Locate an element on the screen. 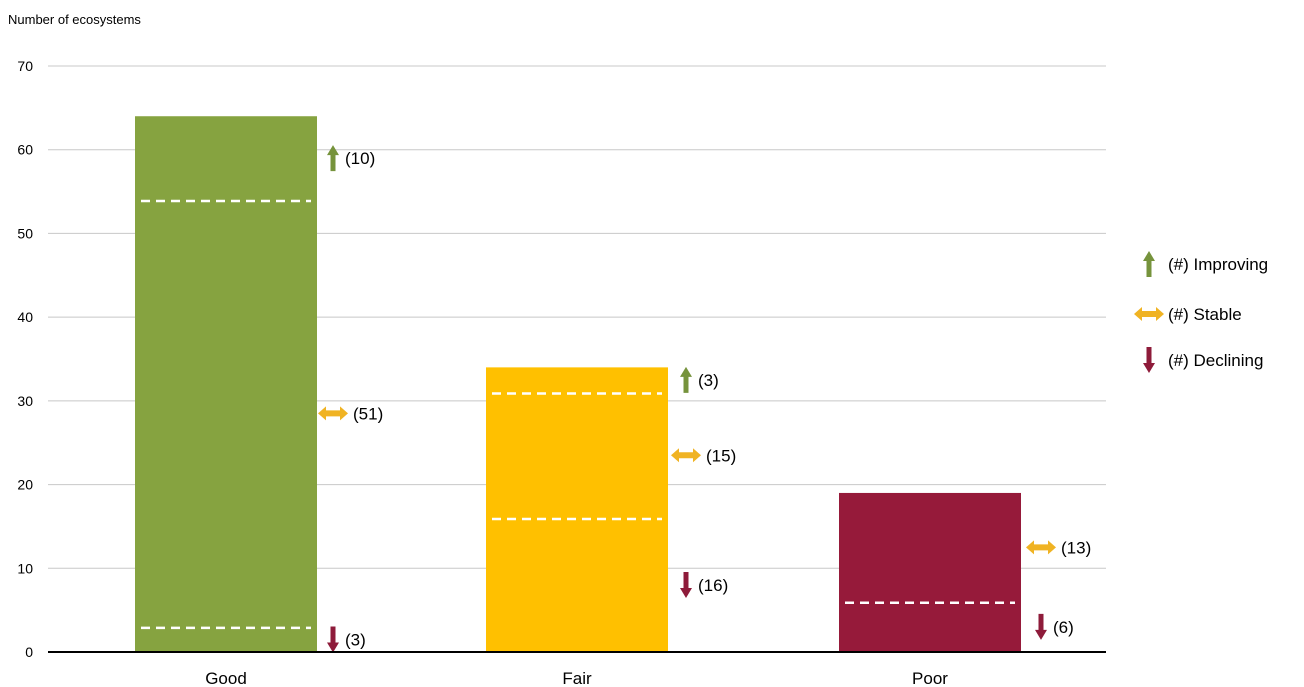 The width and height of the screenshot is (1304, 687). y-axis-label: Number of ecosystems is located at coordinates (74, 19).